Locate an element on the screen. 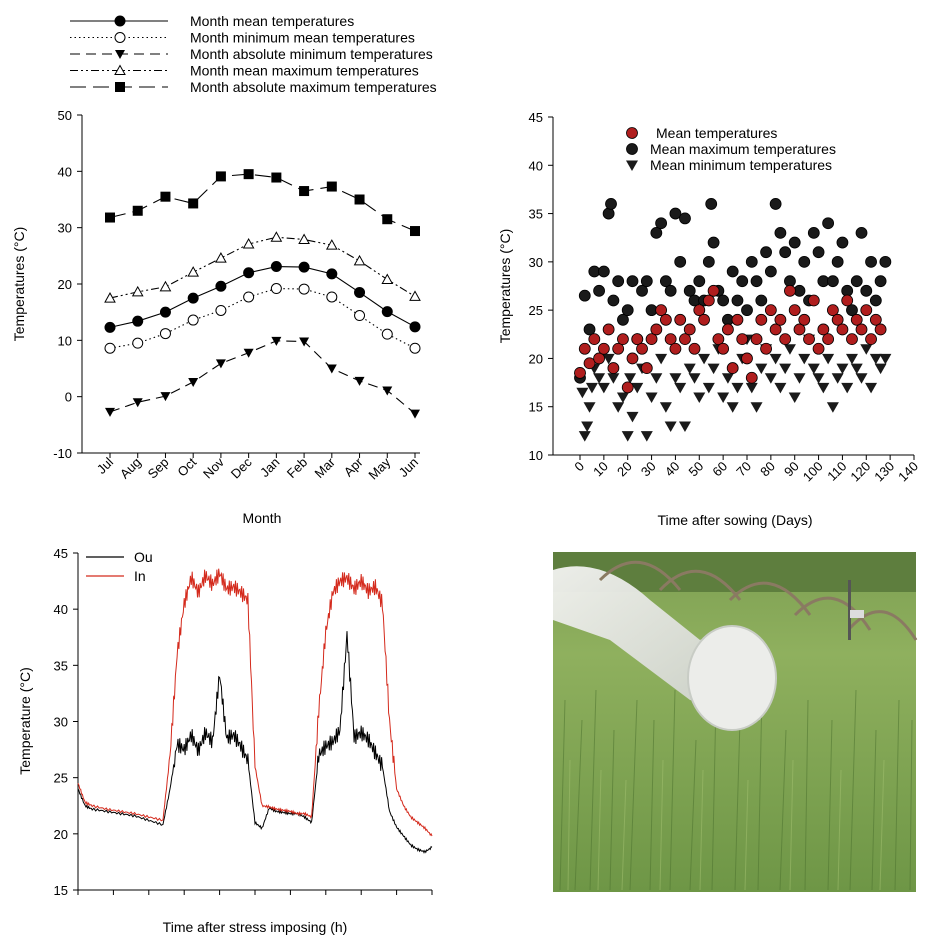  legend-label: Month mean temperatures is located at coordinates (272, 21).